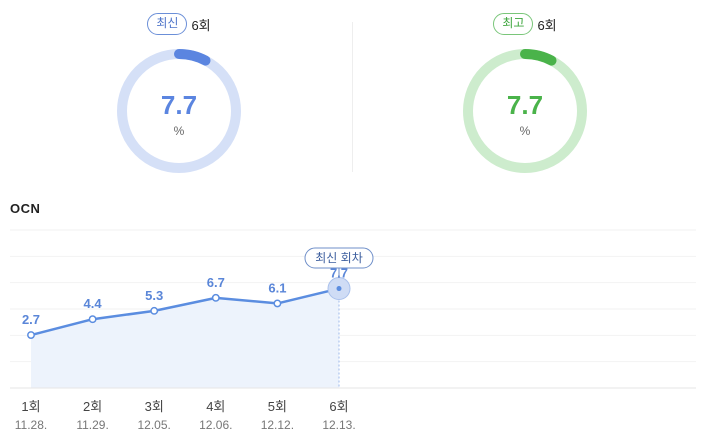  I want to click on x-label-date: 12.06., so click(215, 425).